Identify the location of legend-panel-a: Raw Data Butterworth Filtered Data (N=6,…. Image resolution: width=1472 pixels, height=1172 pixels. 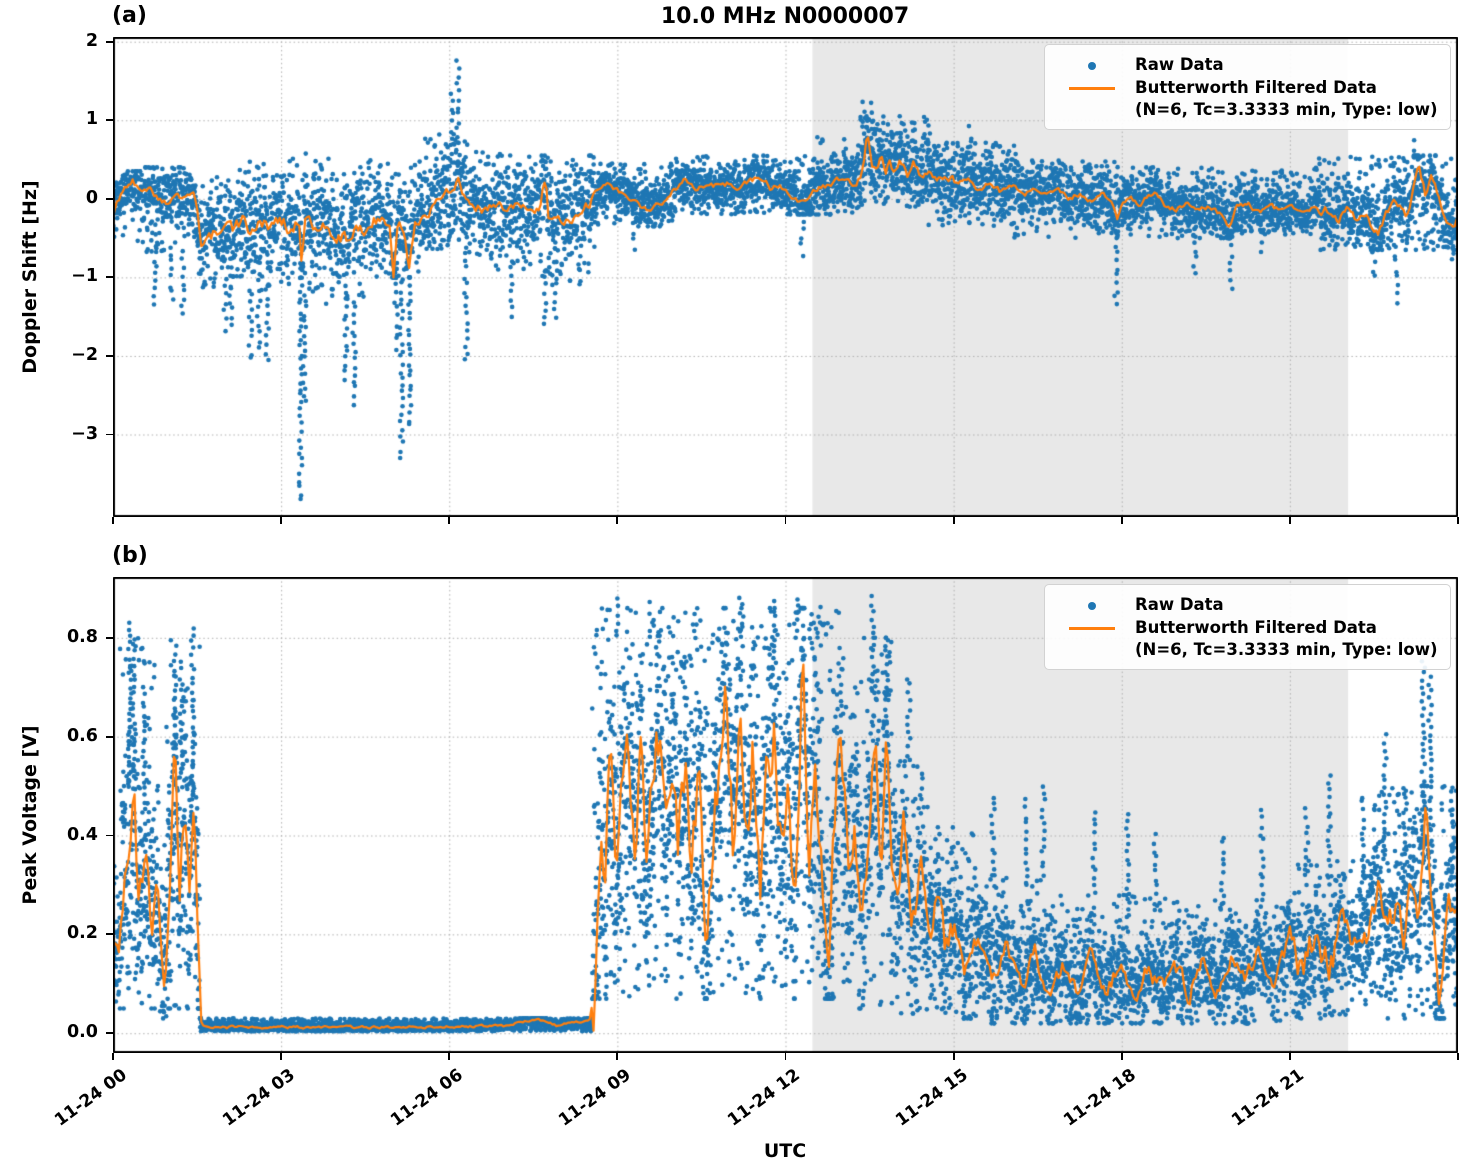
(1247, 87).